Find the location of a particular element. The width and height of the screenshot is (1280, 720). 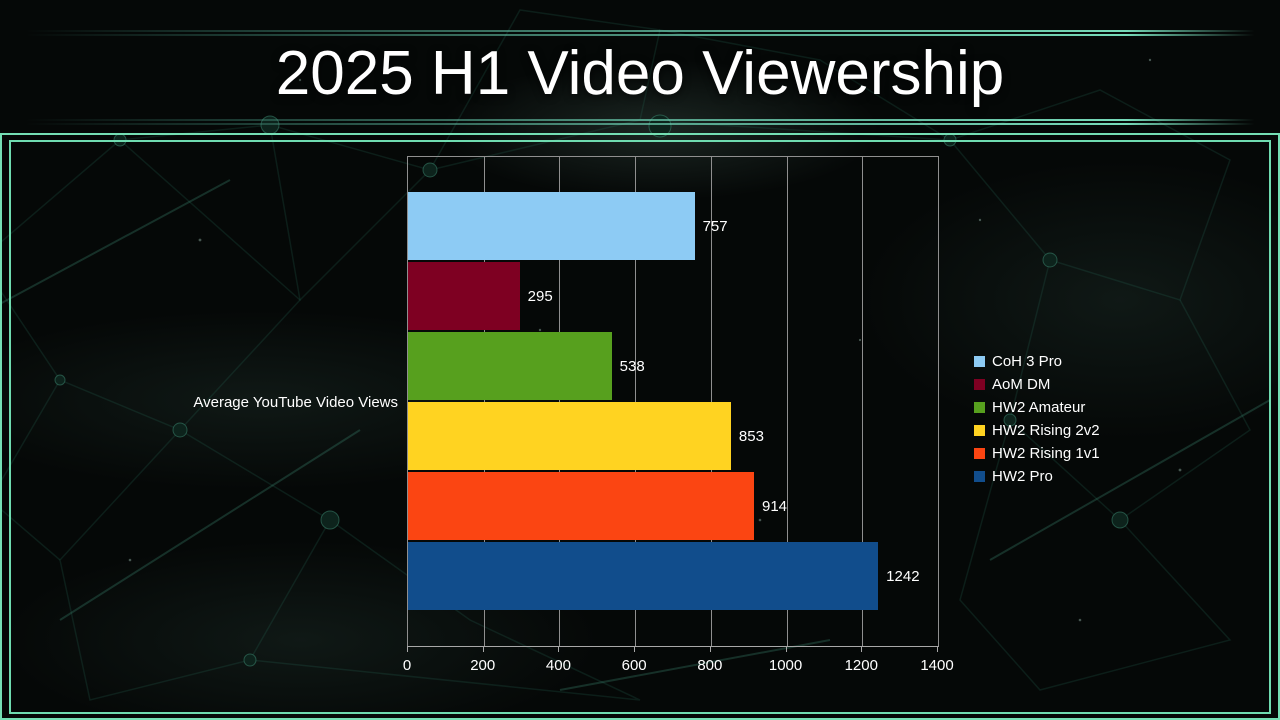

legend-item-label: HW2 Pro is located at coordinates (1022, 476).